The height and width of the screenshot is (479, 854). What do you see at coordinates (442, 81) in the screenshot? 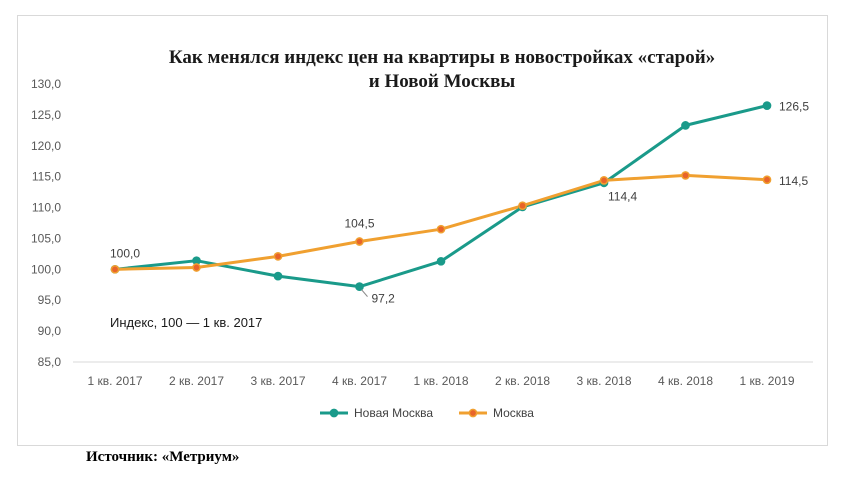
I see `chart-title-line-2: и Новой Москвы` at bounding box center [442, 81].